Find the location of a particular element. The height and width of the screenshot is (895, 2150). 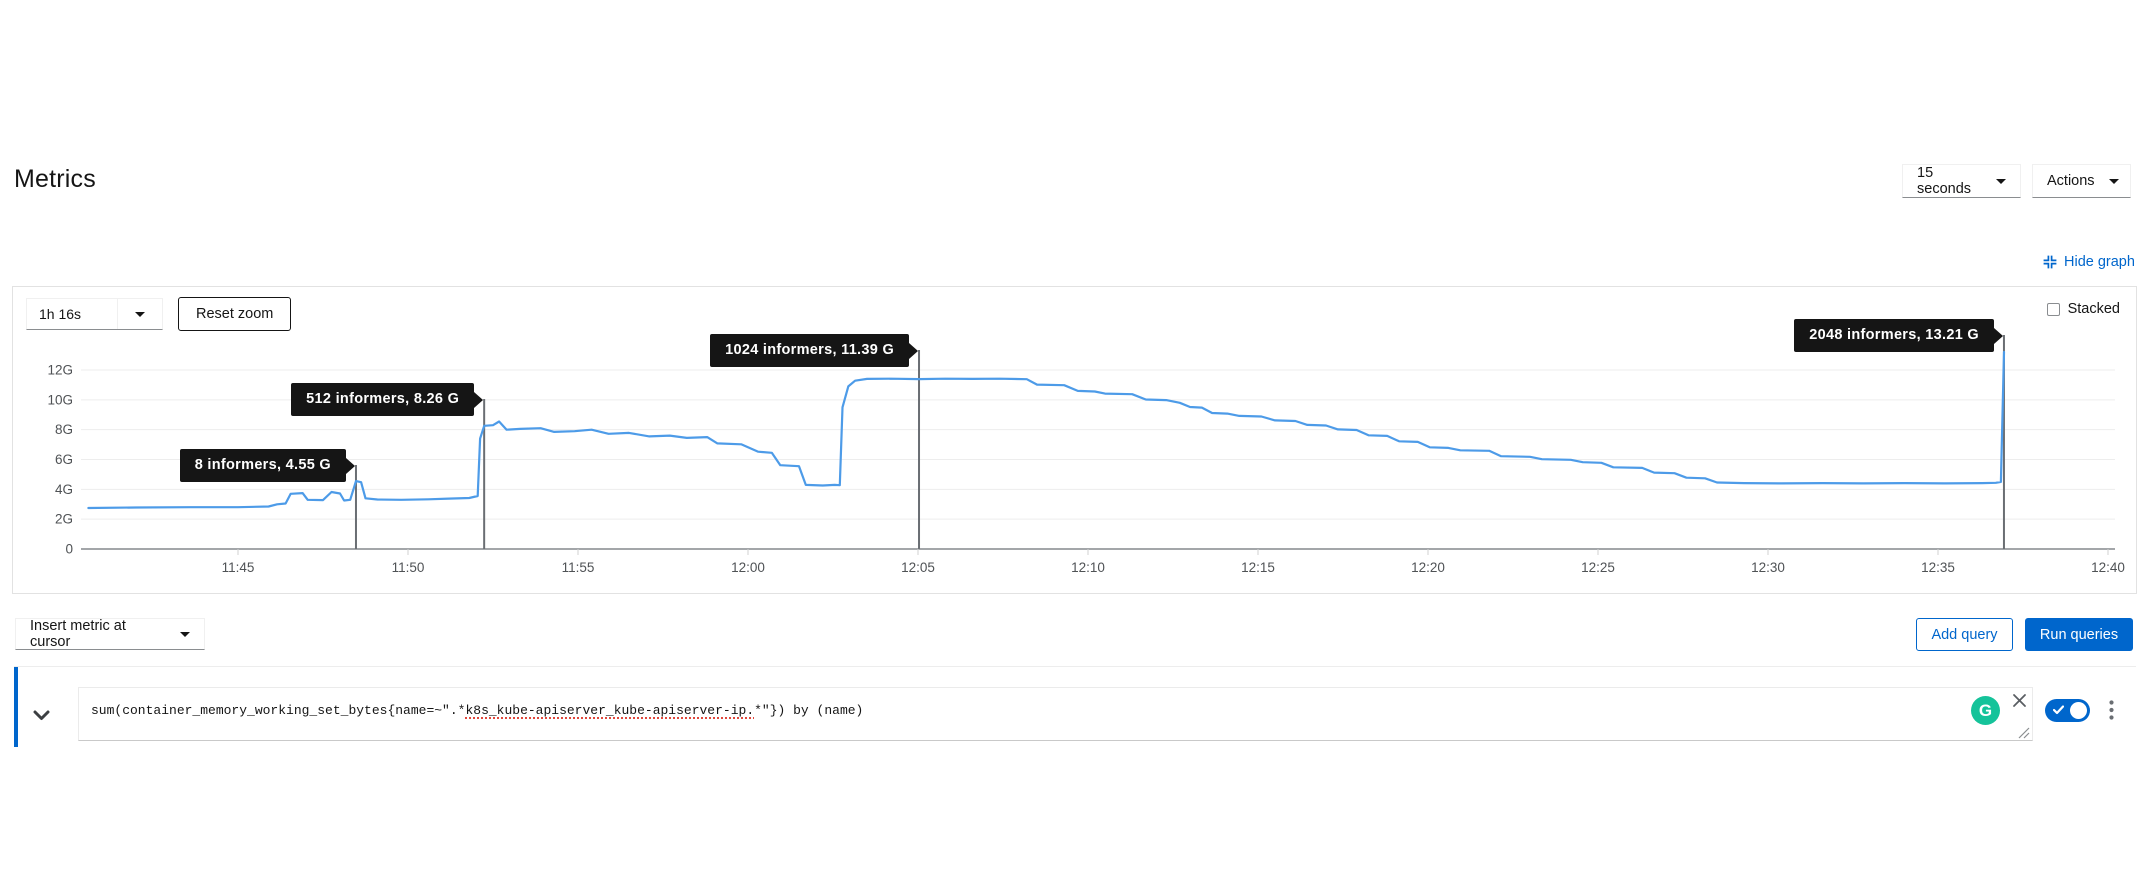

query-kebab-menu is located at coordinates (2111, 710).